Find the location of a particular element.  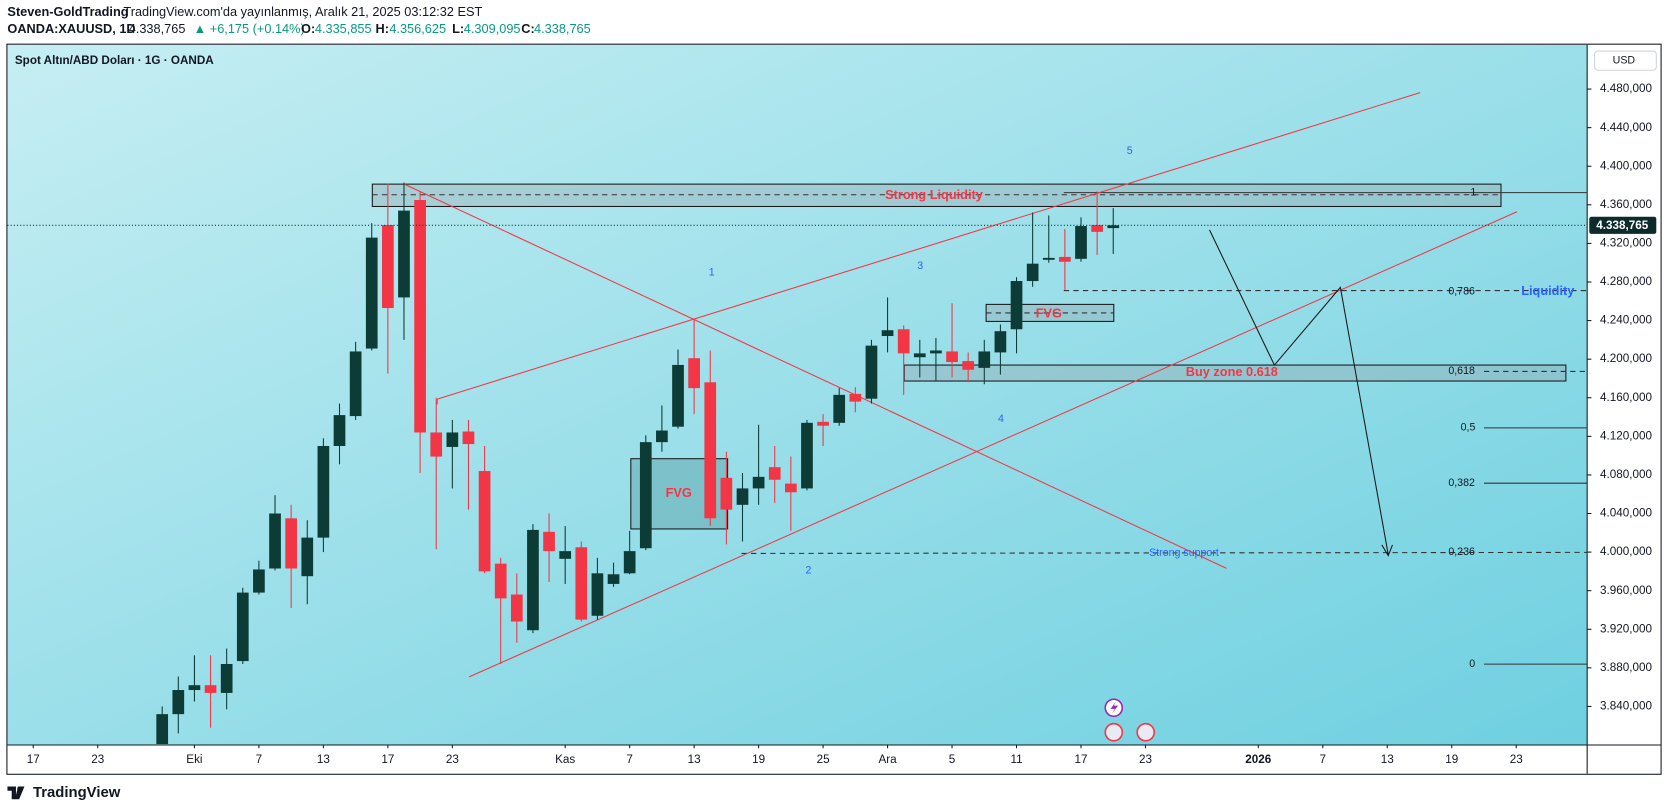

fib-label: 1 is located at coordinates (1473, 192).